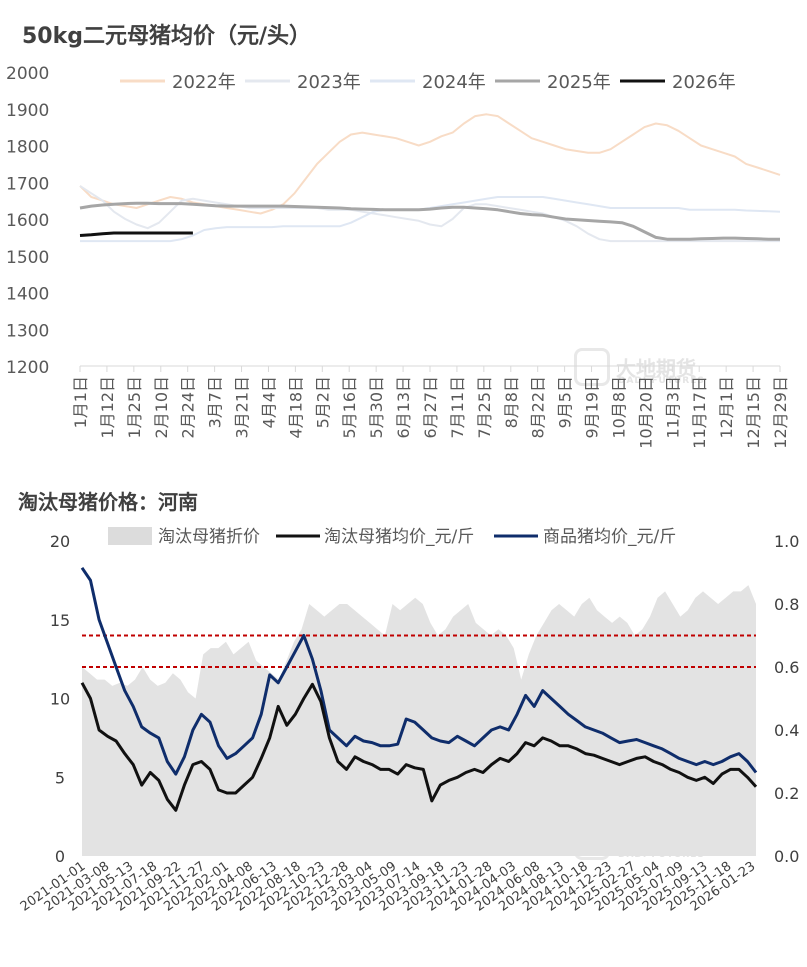  I want to click on y-left-tick-label: 5, so click(60, 777).